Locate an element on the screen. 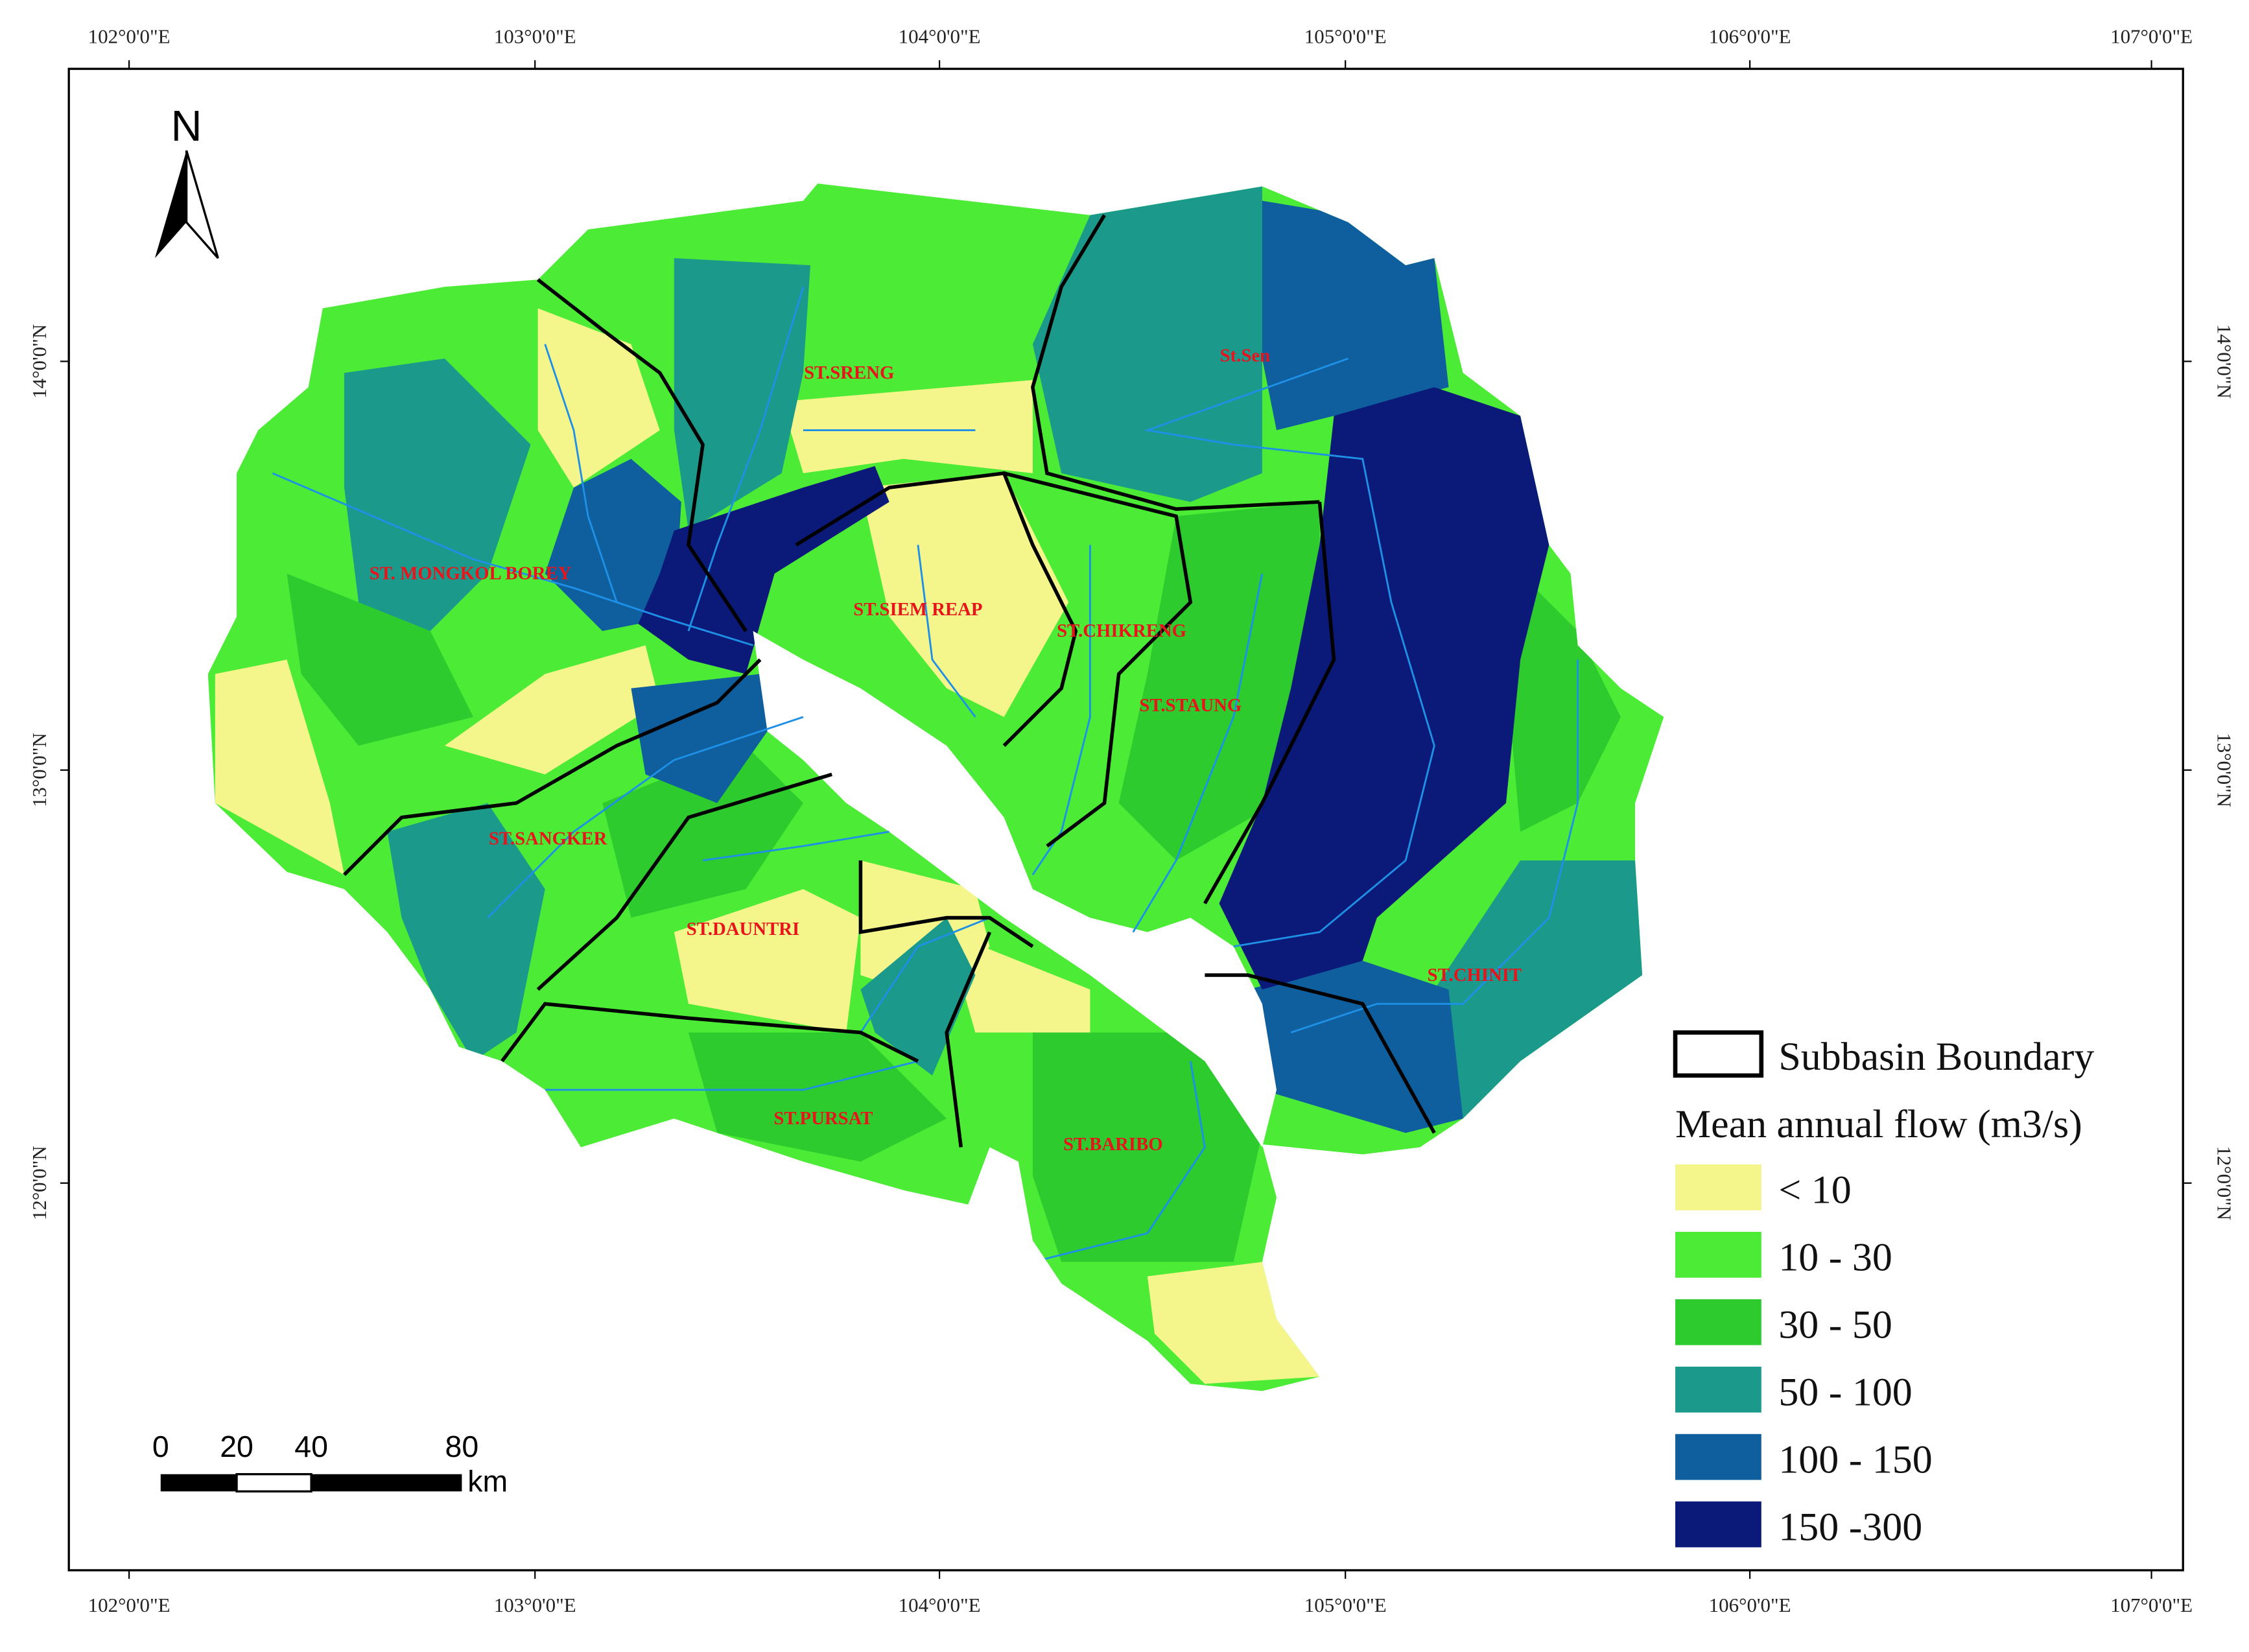 The image size is (2249, 1652). boundary-swatch is located at coordinates (1718, 1054).